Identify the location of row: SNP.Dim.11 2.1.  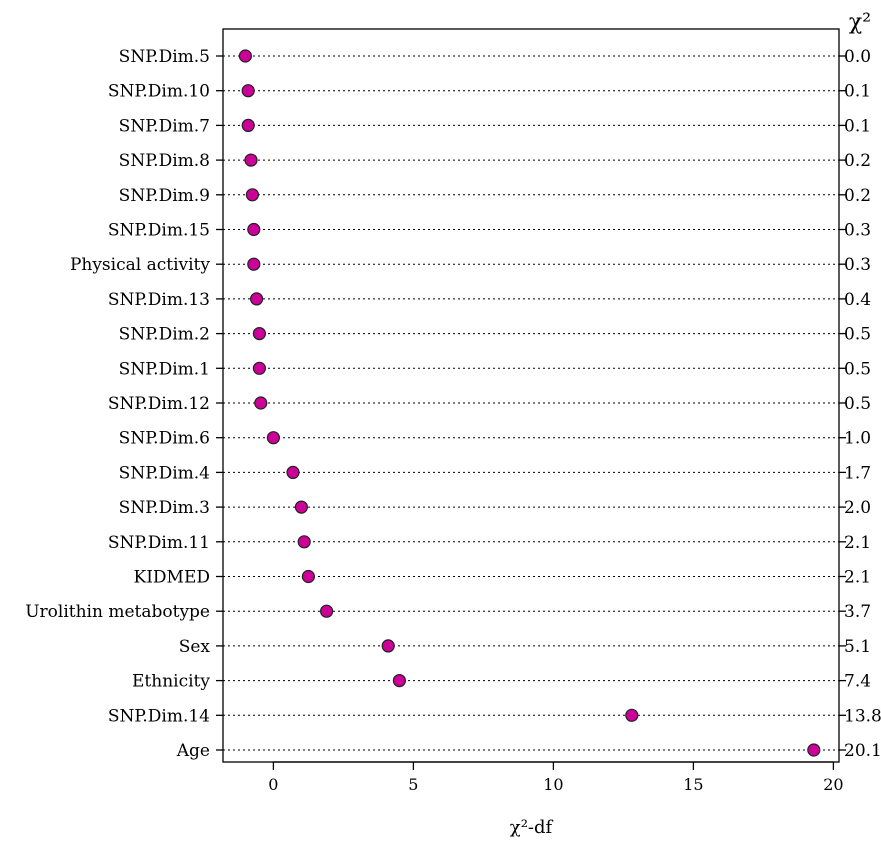
(489, 543).